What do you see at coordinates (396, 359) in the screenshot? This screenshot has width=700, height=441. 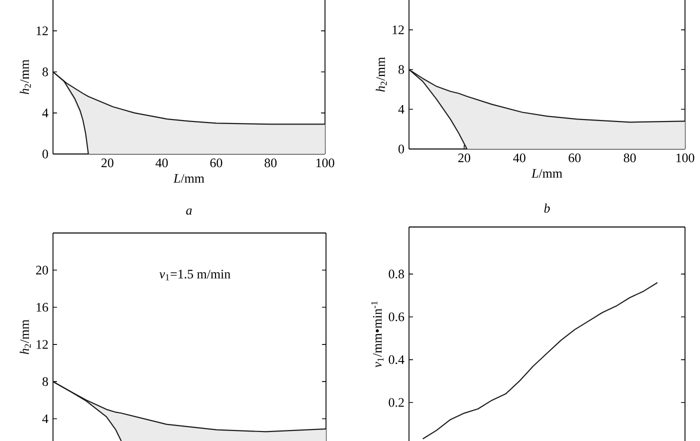 I see `y-tick-label: 0.4` at bounding box center [396, 359].